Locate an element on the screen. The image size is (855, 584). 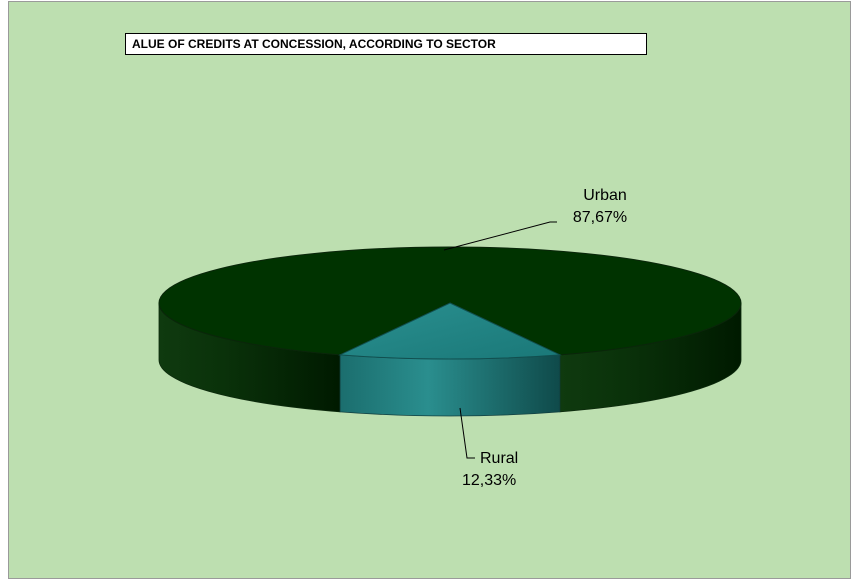
rural-category-label: Rural is located at coordinates (499, 458).